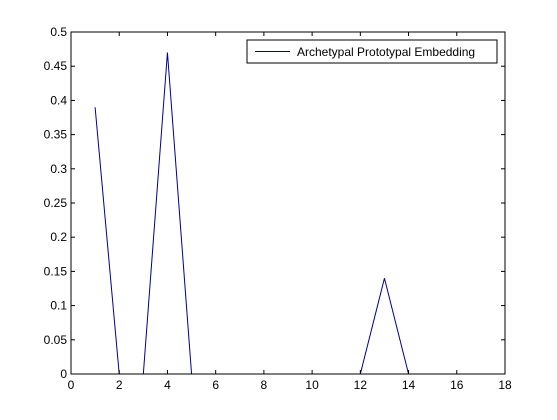 The width and height of the screenshot is (557, 420). I want to click on legend-box, so click(372, 51).